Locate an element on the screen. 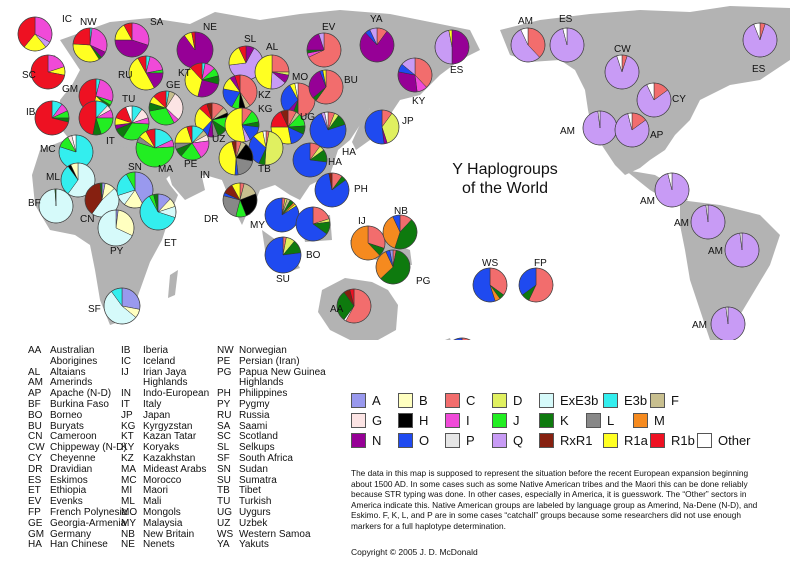  abbreviation-code: SC is located at coordinates (224, 437).